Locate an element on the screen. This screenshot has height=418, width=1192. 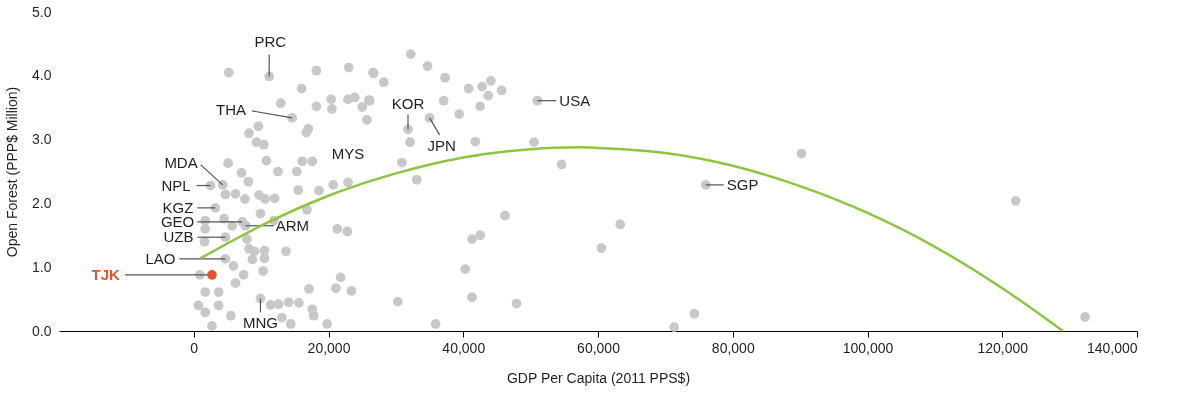
y-tick-label: 2.0 is located at coordinates (42, 202).